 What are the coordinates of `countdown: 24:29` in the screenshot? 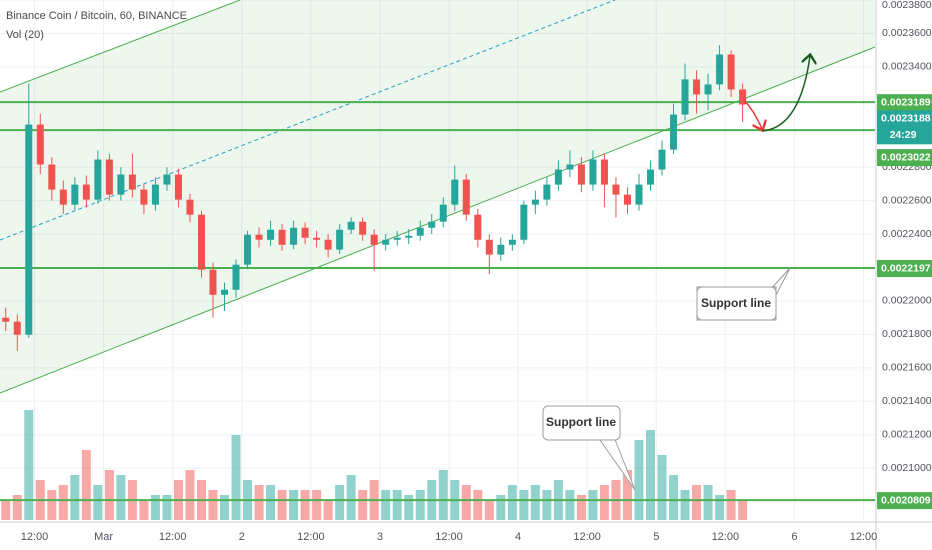 It's located at (903, 135).